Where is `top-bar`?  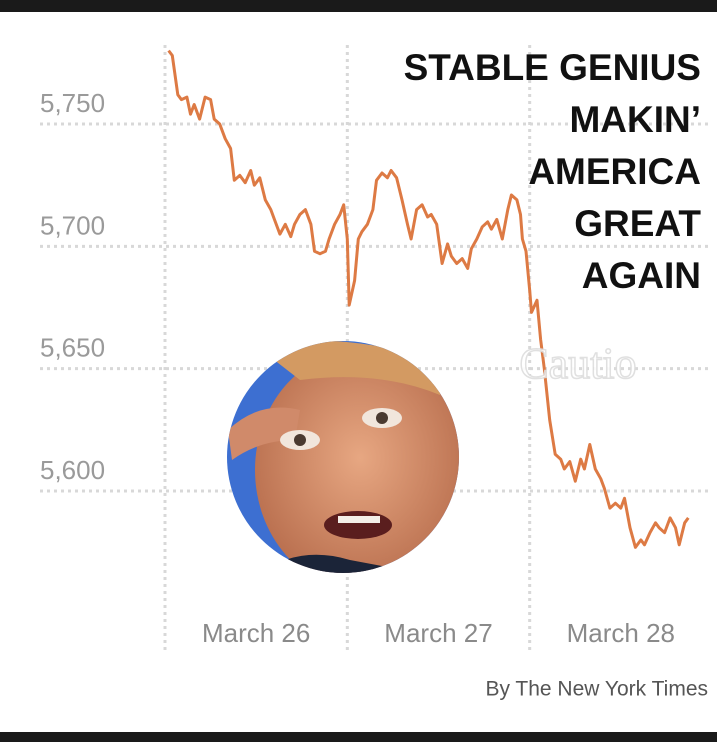 top-bar is located at coordinates (358, 6).